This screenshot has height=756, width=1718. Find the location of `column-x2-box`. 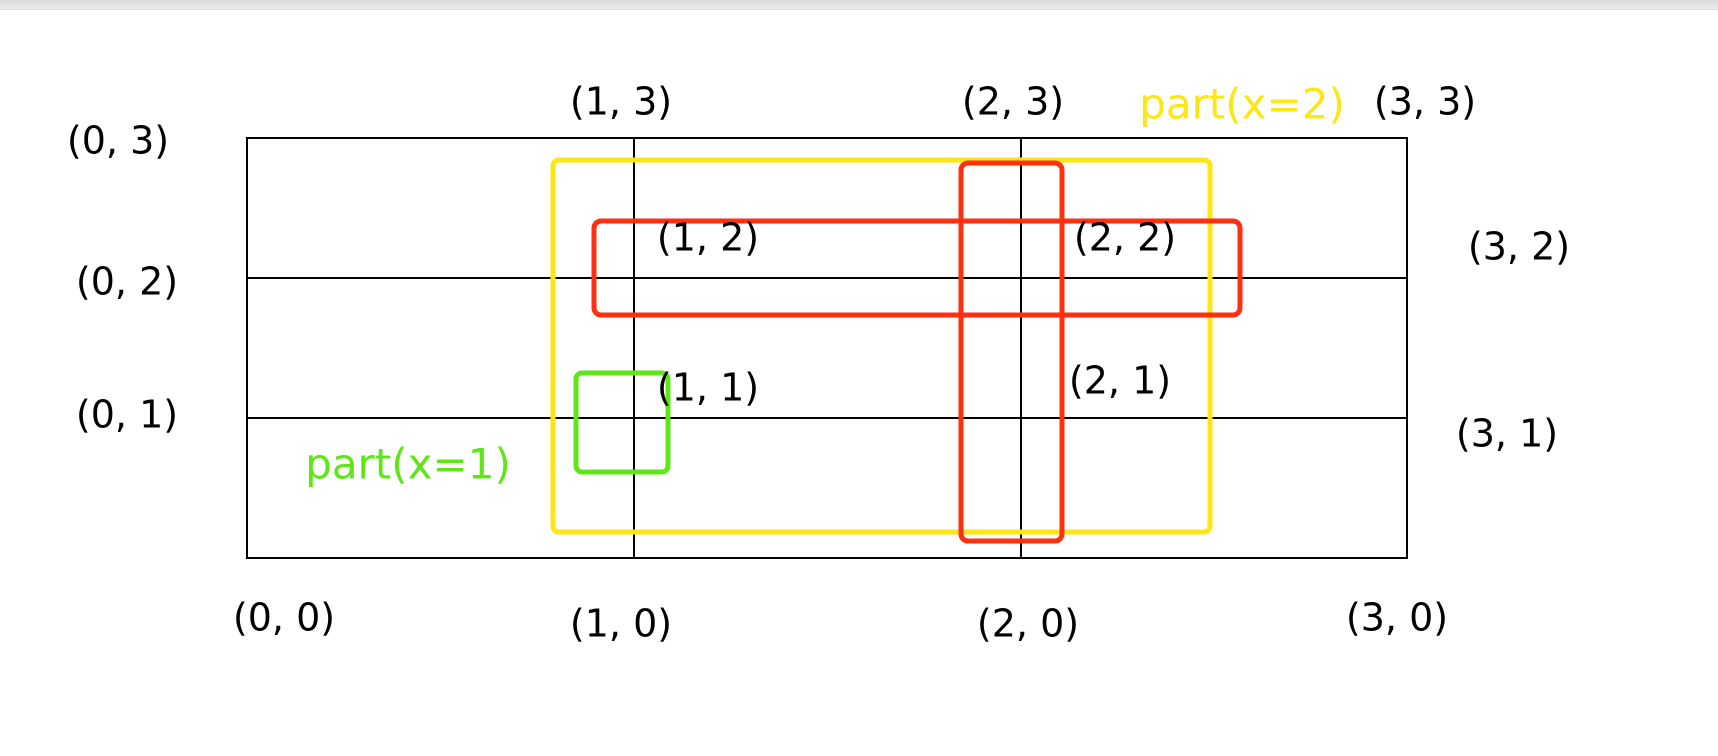

column-x2-box is located at coordinates (1011, 352).